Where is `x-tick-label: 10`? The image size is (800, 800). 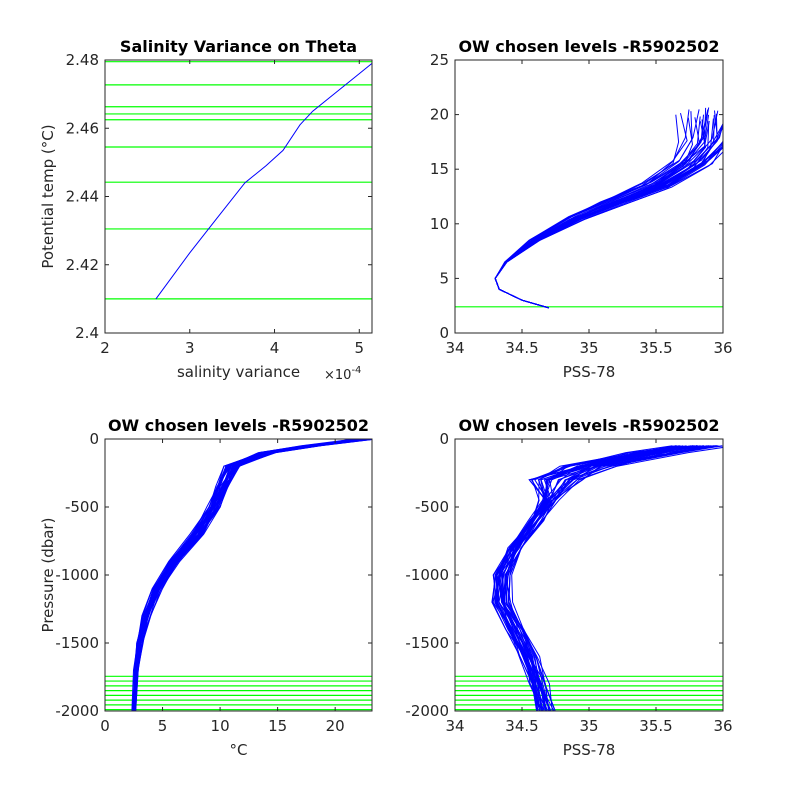 x-tick-label: 10 is located at coordinates (220, 726).